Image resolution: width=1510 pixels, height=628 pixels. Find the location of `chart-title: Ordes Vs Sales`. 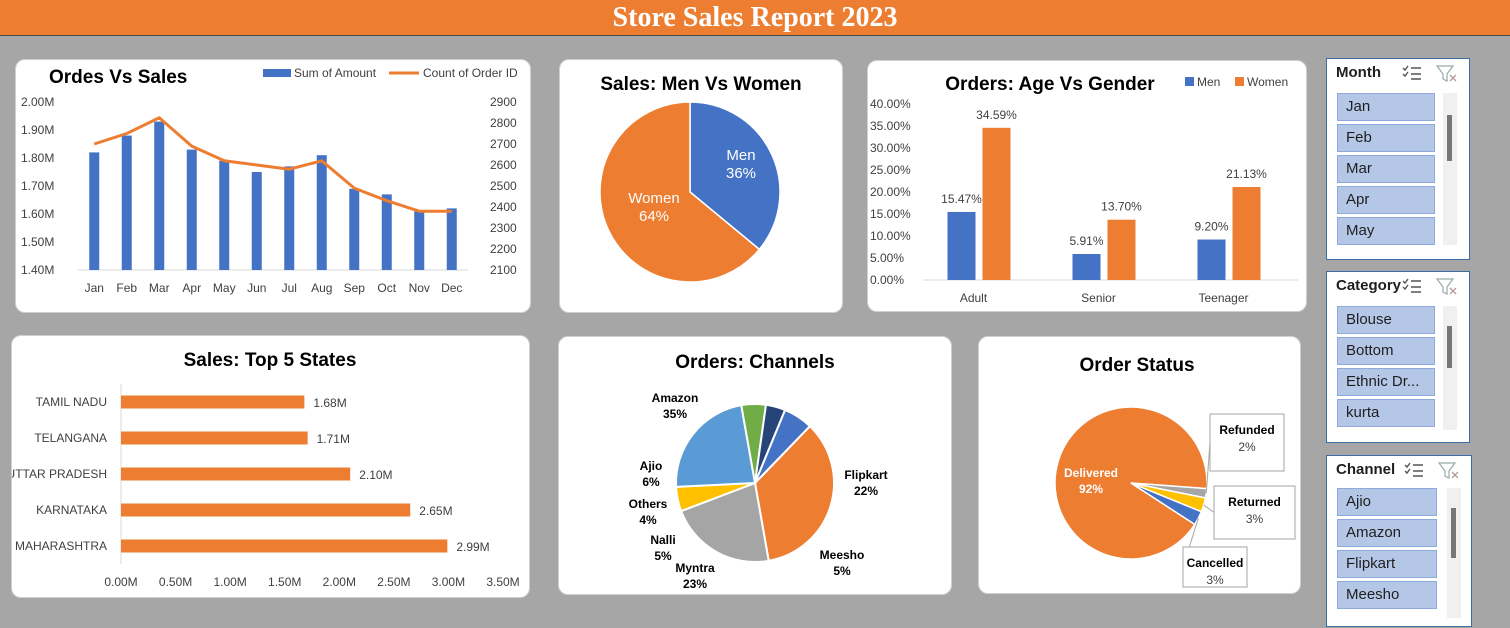

chart-title: Ordes Vs Sales is located at coordinates (118, 77).